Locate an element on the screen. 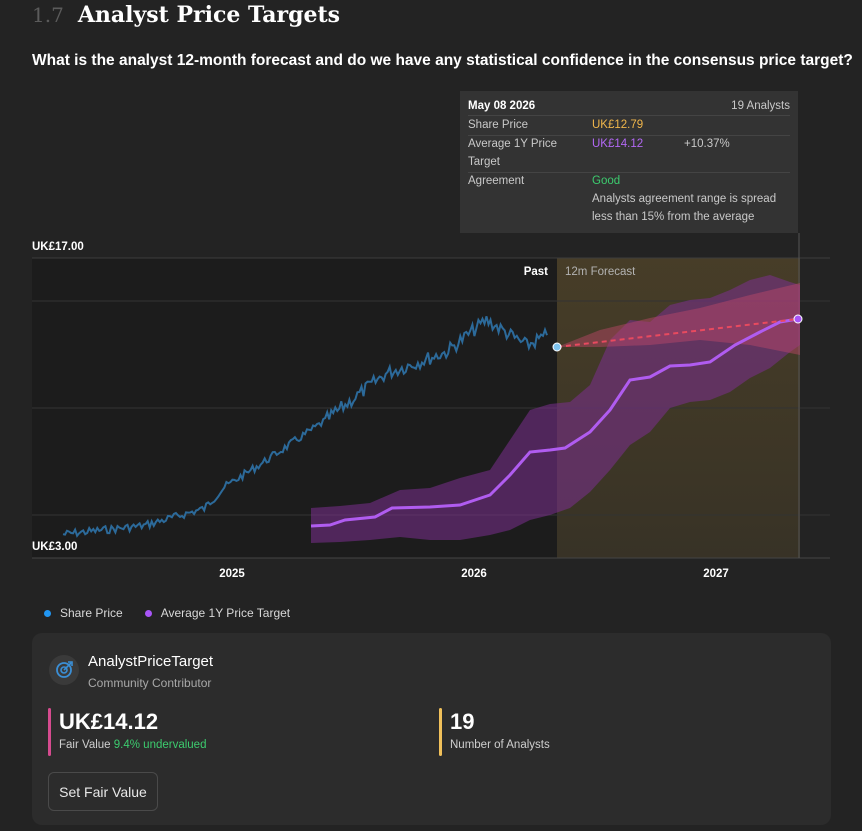  section-title: Analyst Price Targets is located at coordinates (209, 15).